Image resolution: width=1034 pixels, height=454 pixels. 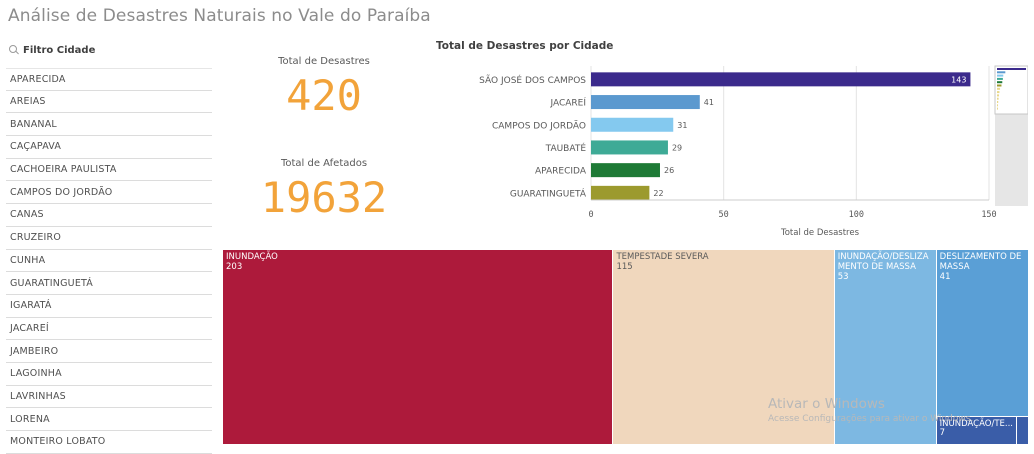 I want to click on treemap-tile-value: 203, so click(x=234, y=266).